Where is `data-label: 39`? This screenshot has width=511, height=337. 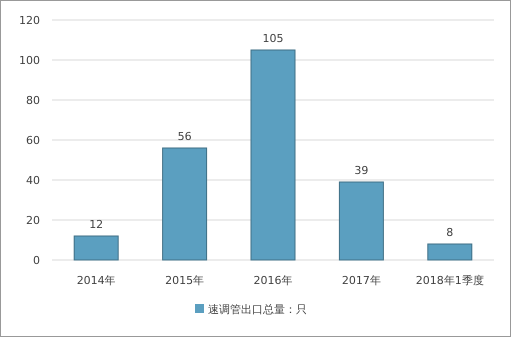
data-label: 39 is located at coordinates (361, 170).